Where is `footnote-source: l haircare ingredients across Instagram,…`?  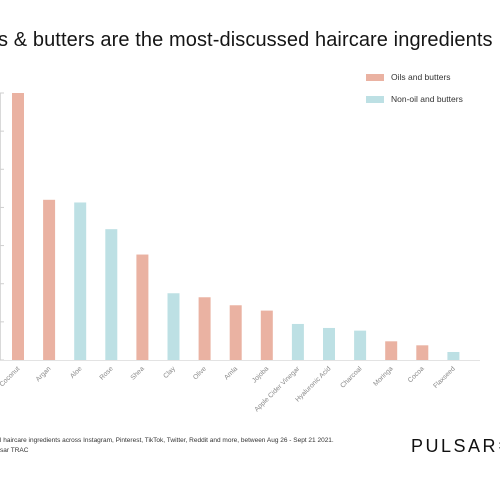
footnote-source: l haircare ingredients across Instagram,… is located at coordinates (167, 440).